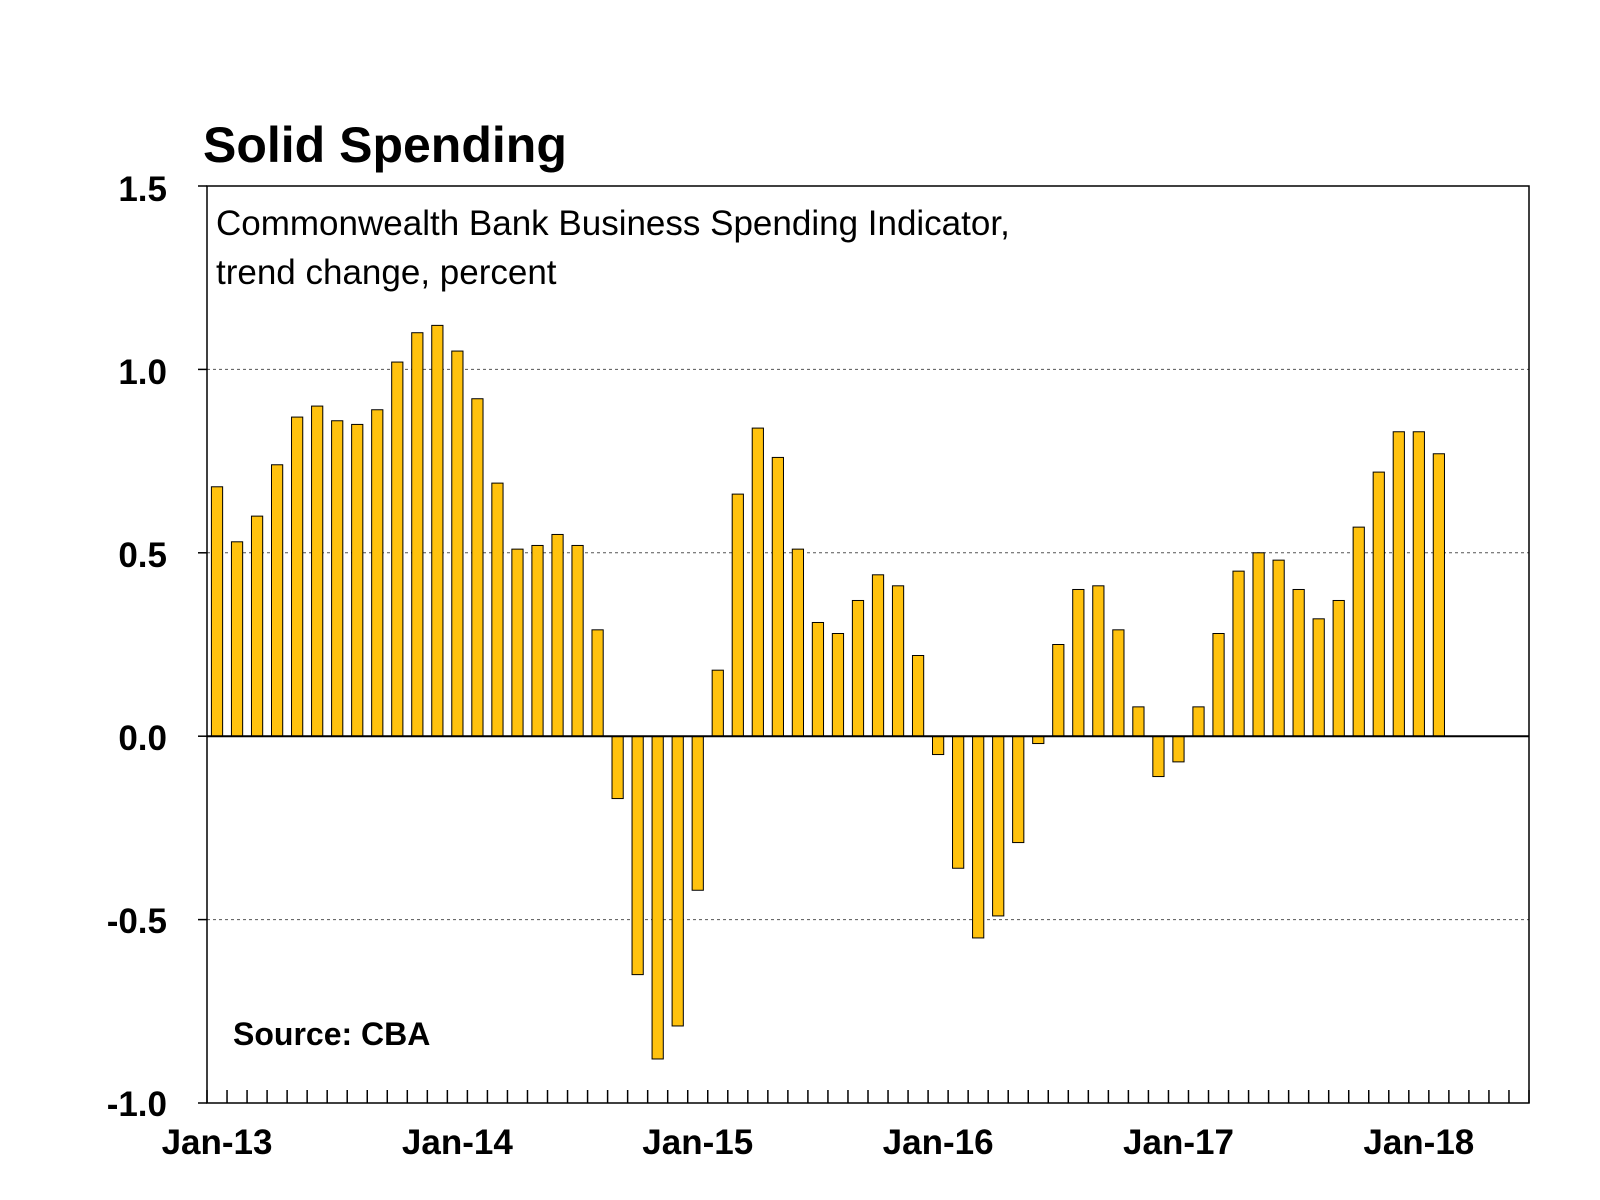 The width and height of the screenshot is (1600, 1200). I want to click on source-note: Source: CBA, so click(331, 1034).